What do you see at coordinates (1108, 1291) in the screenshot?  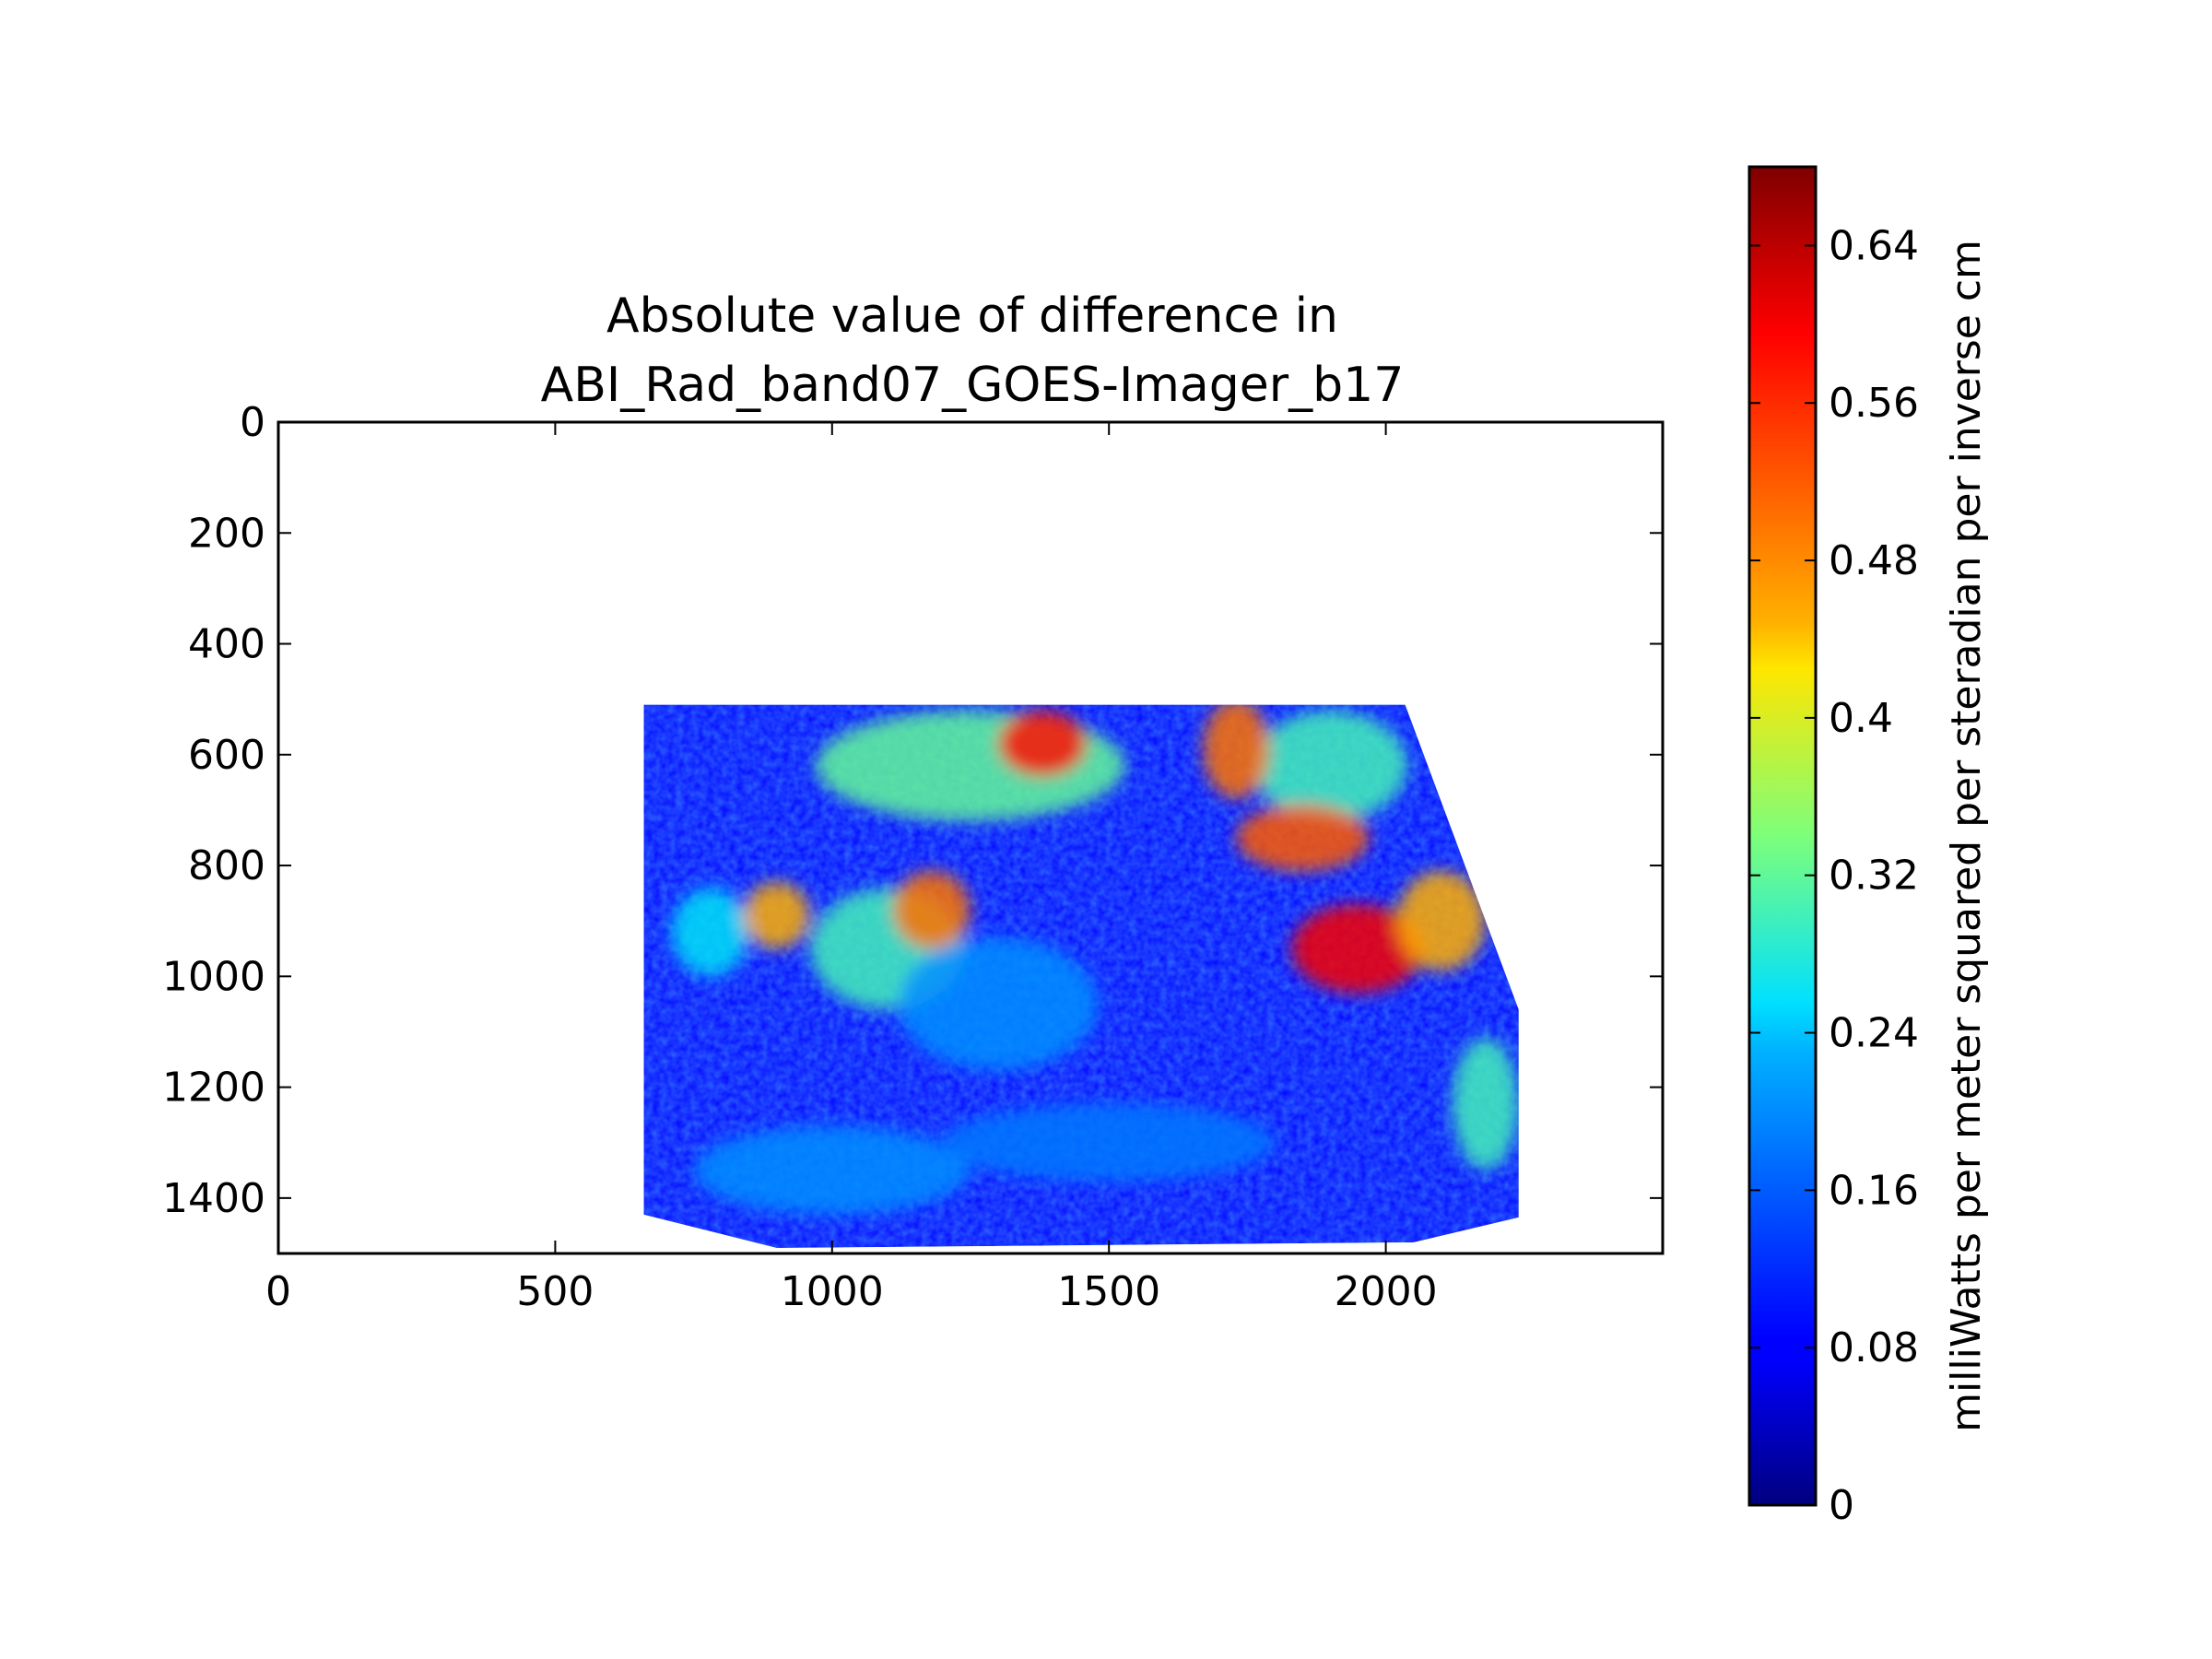 I see `x-tick-label: 1500` at bounding box center [1108, 1291].